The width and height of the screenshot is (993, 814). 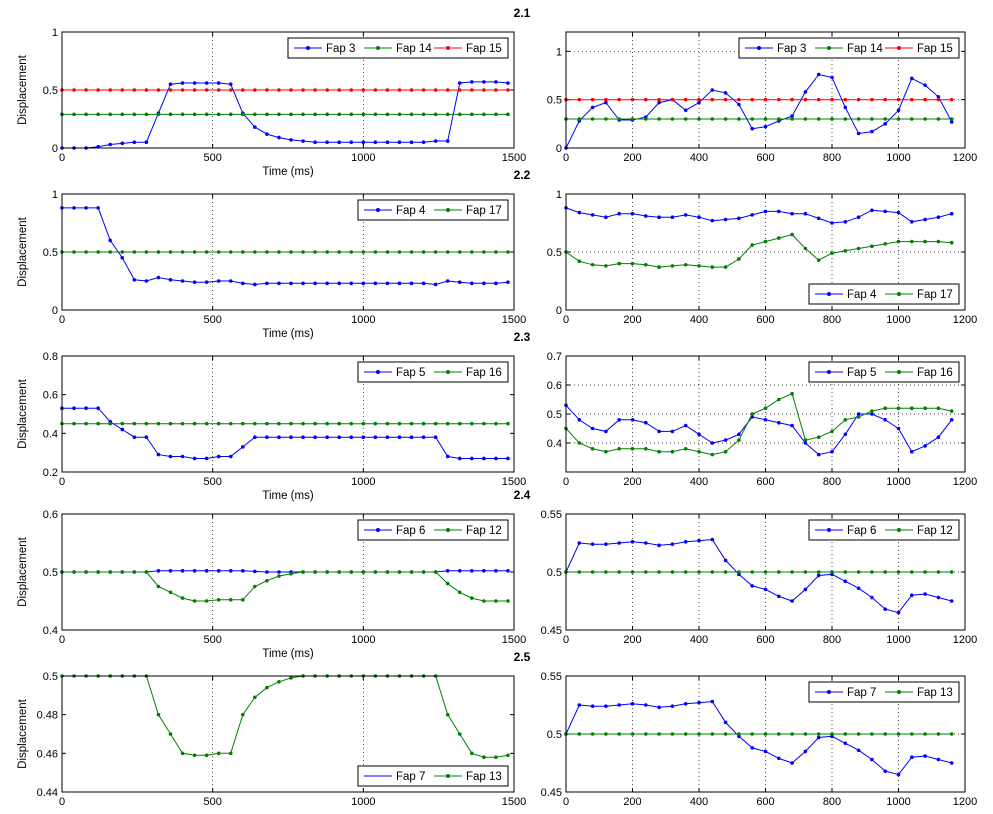 I want to click on legend-label: Fap 4, so click(x=411, y=211).